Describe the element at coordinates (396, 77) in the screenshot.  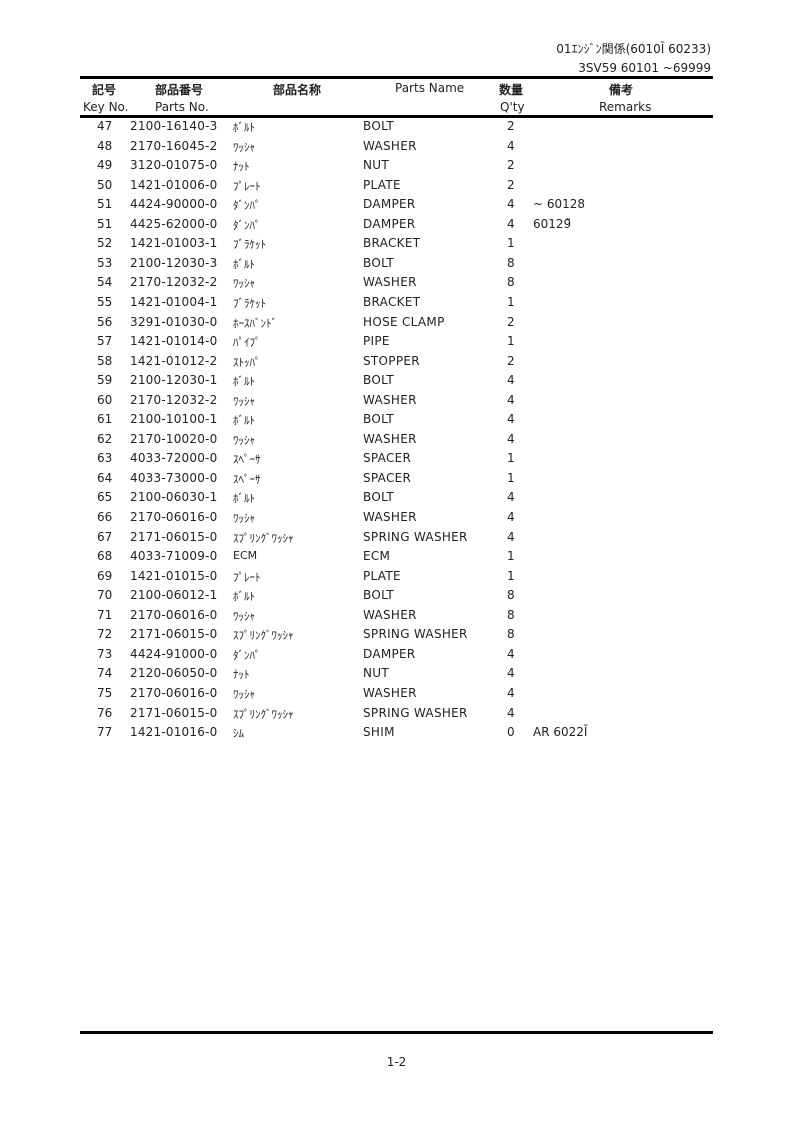
I see `header-top-rule` at that location.